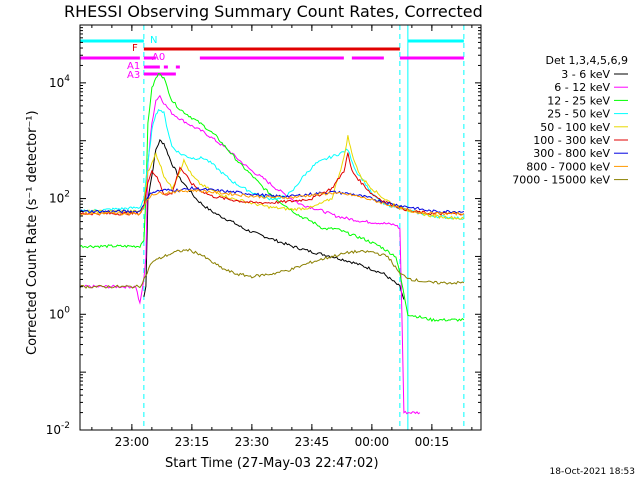  Describe the element at coordinates (59, 313) in the screenshot. I see `y-tick-label-1: 10⁰` at that location.